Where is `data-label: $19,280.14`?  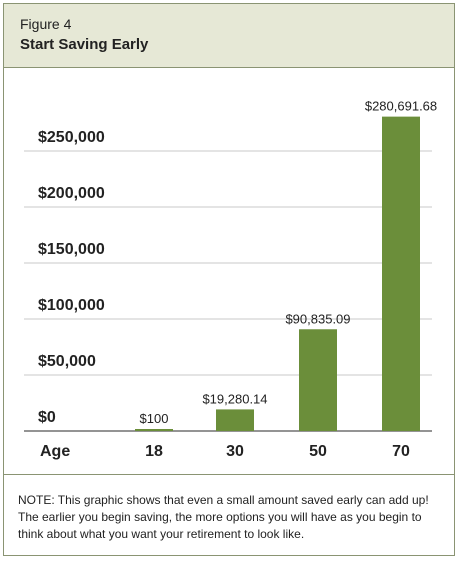 data-label: $19,280.14 is located at coordinates (234, 398).